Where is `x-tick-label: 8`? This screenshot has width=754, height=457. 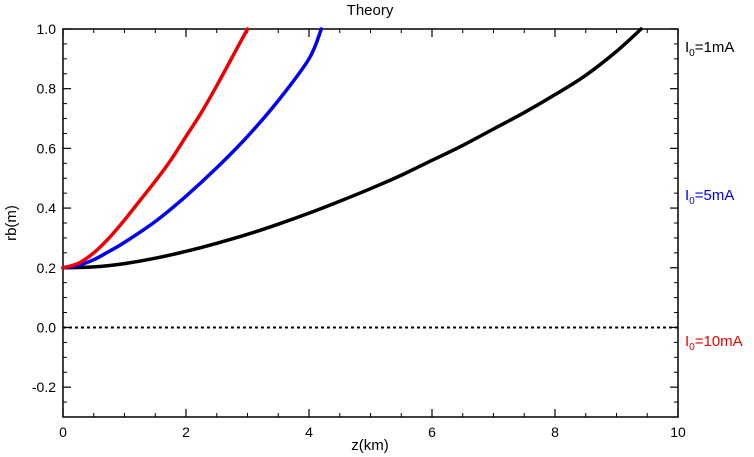 x-tick-label: 8 is located at coordinates (555, 432).